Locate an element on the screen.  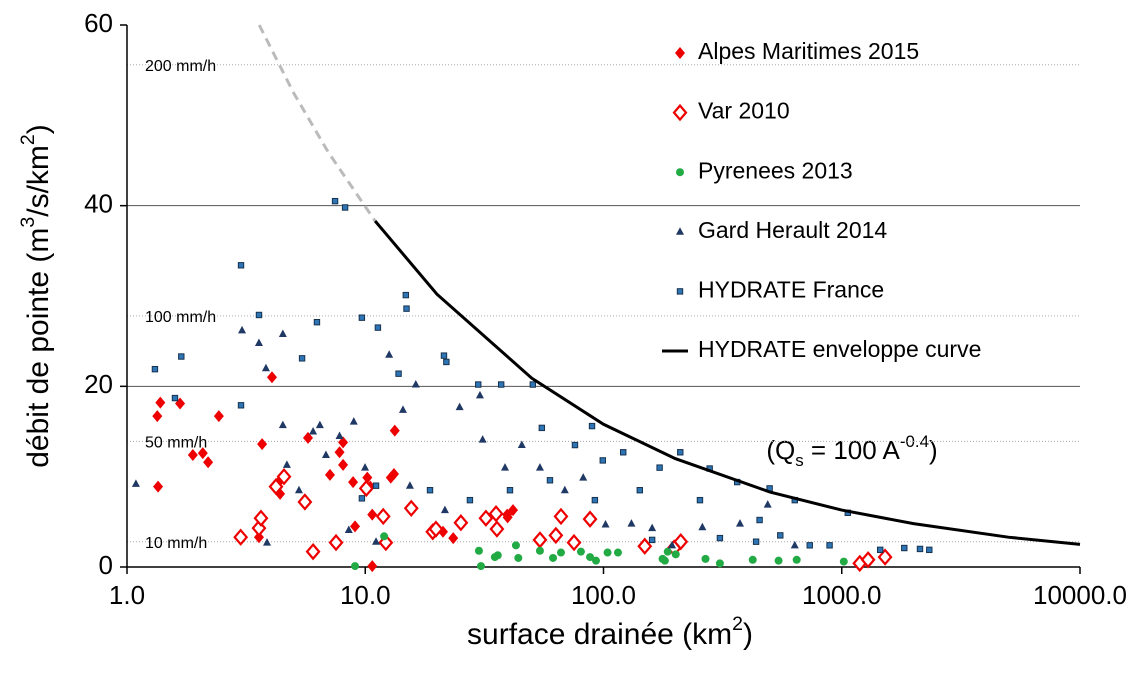
y-tick-label: 40 is located at coordinates (98, 204).